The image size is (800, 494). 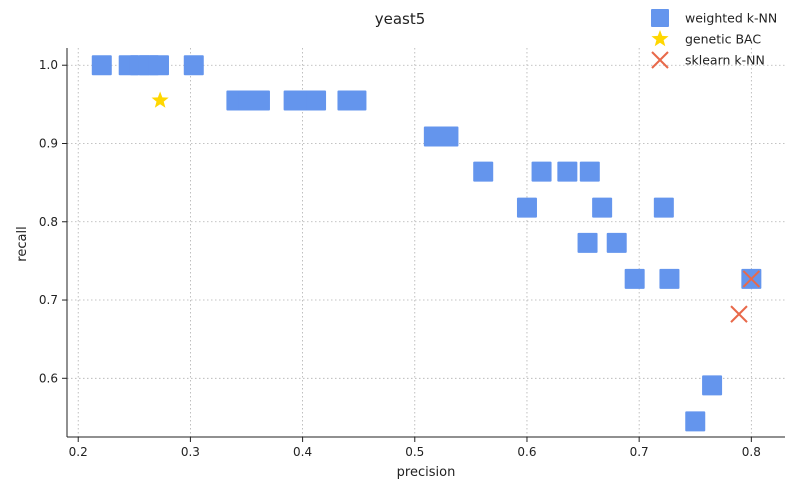 What do you see at coordinates (639, 452) in the screenshot?
I see `x-tick-label: 0.7` at bounding box center [639, 452].